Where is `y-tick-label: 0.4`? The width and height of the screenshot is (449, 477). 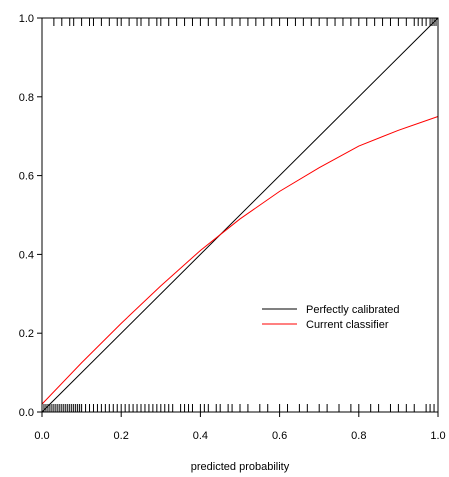 y-tick-label: 0.4 is located at coordinates (26, 255).